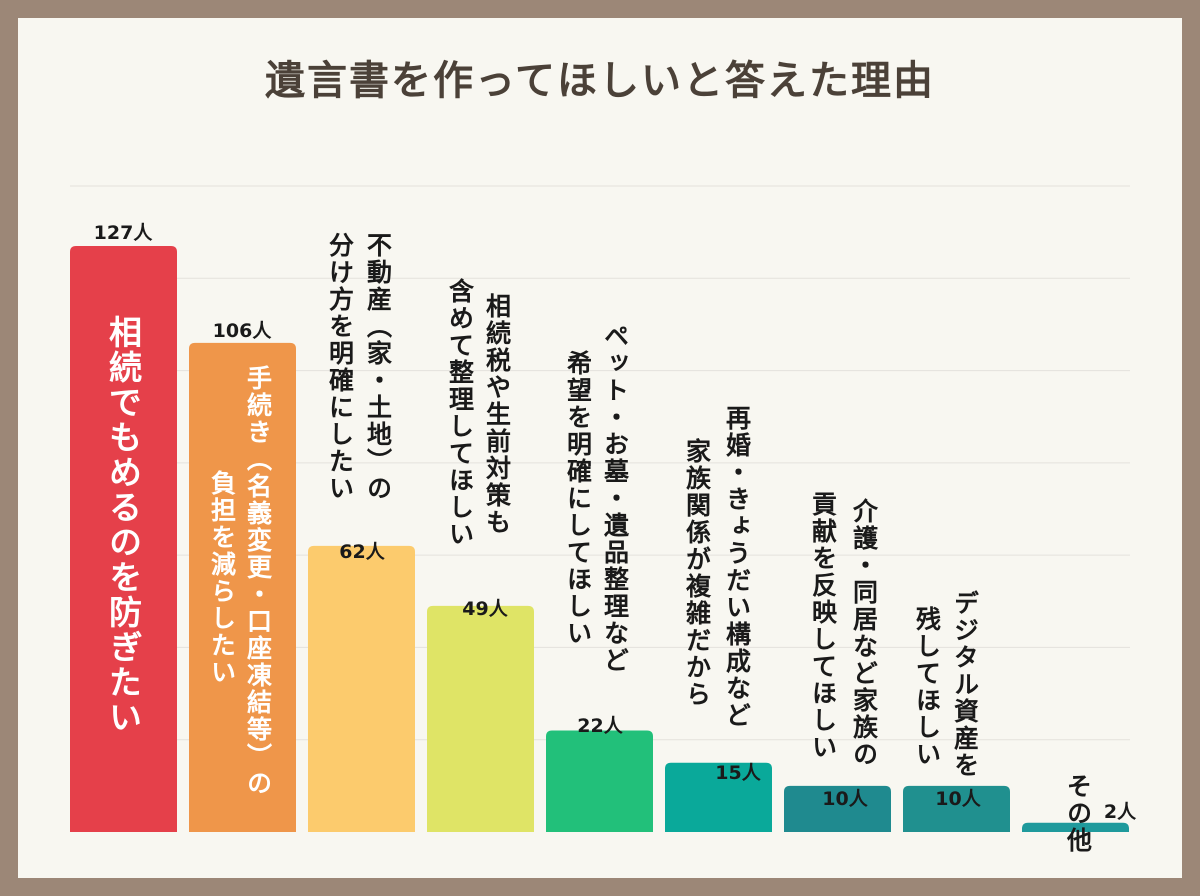 This screenshot has height=896, width=1200. I want to click on category-label: 貢献を反映してほしい, so click(823, 626).